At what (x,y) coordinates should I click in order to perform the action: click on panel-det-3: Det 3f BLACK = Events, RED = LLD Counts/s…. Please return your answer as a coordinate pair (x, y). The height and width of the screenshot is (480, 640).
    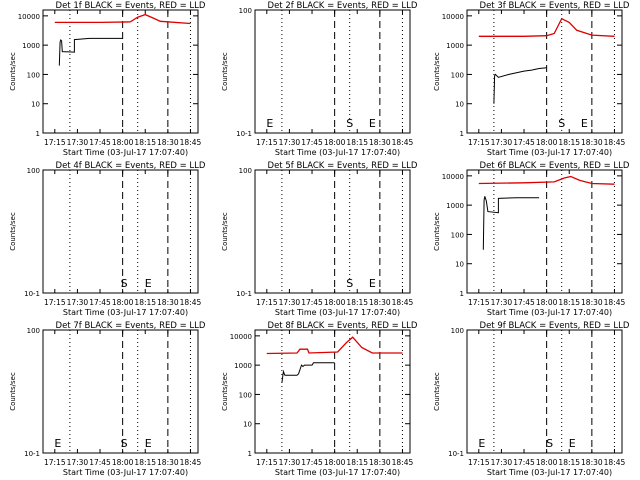
    Looking at the image, I should click on (531, 79).